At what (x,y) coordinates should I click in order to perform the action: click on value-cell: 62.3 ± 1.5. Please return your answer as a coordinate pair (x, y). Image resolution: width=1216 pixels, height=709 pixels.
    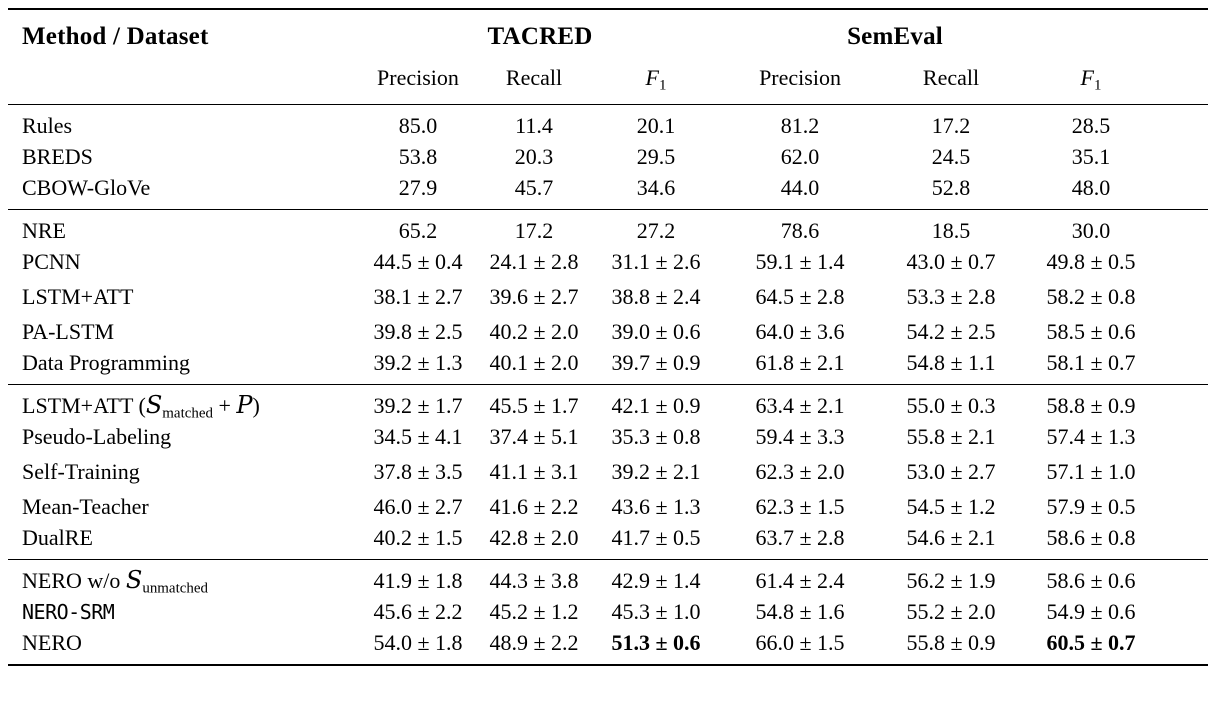
    Looking at the image, I should click on (800, 506).